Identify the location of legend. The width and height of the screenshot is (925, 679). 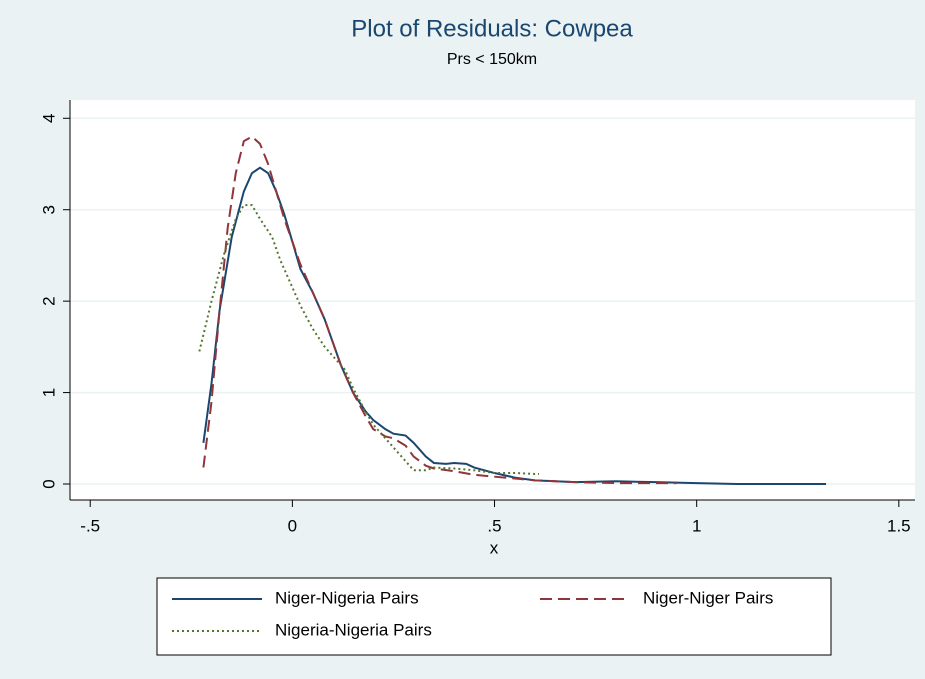
(494, 616).